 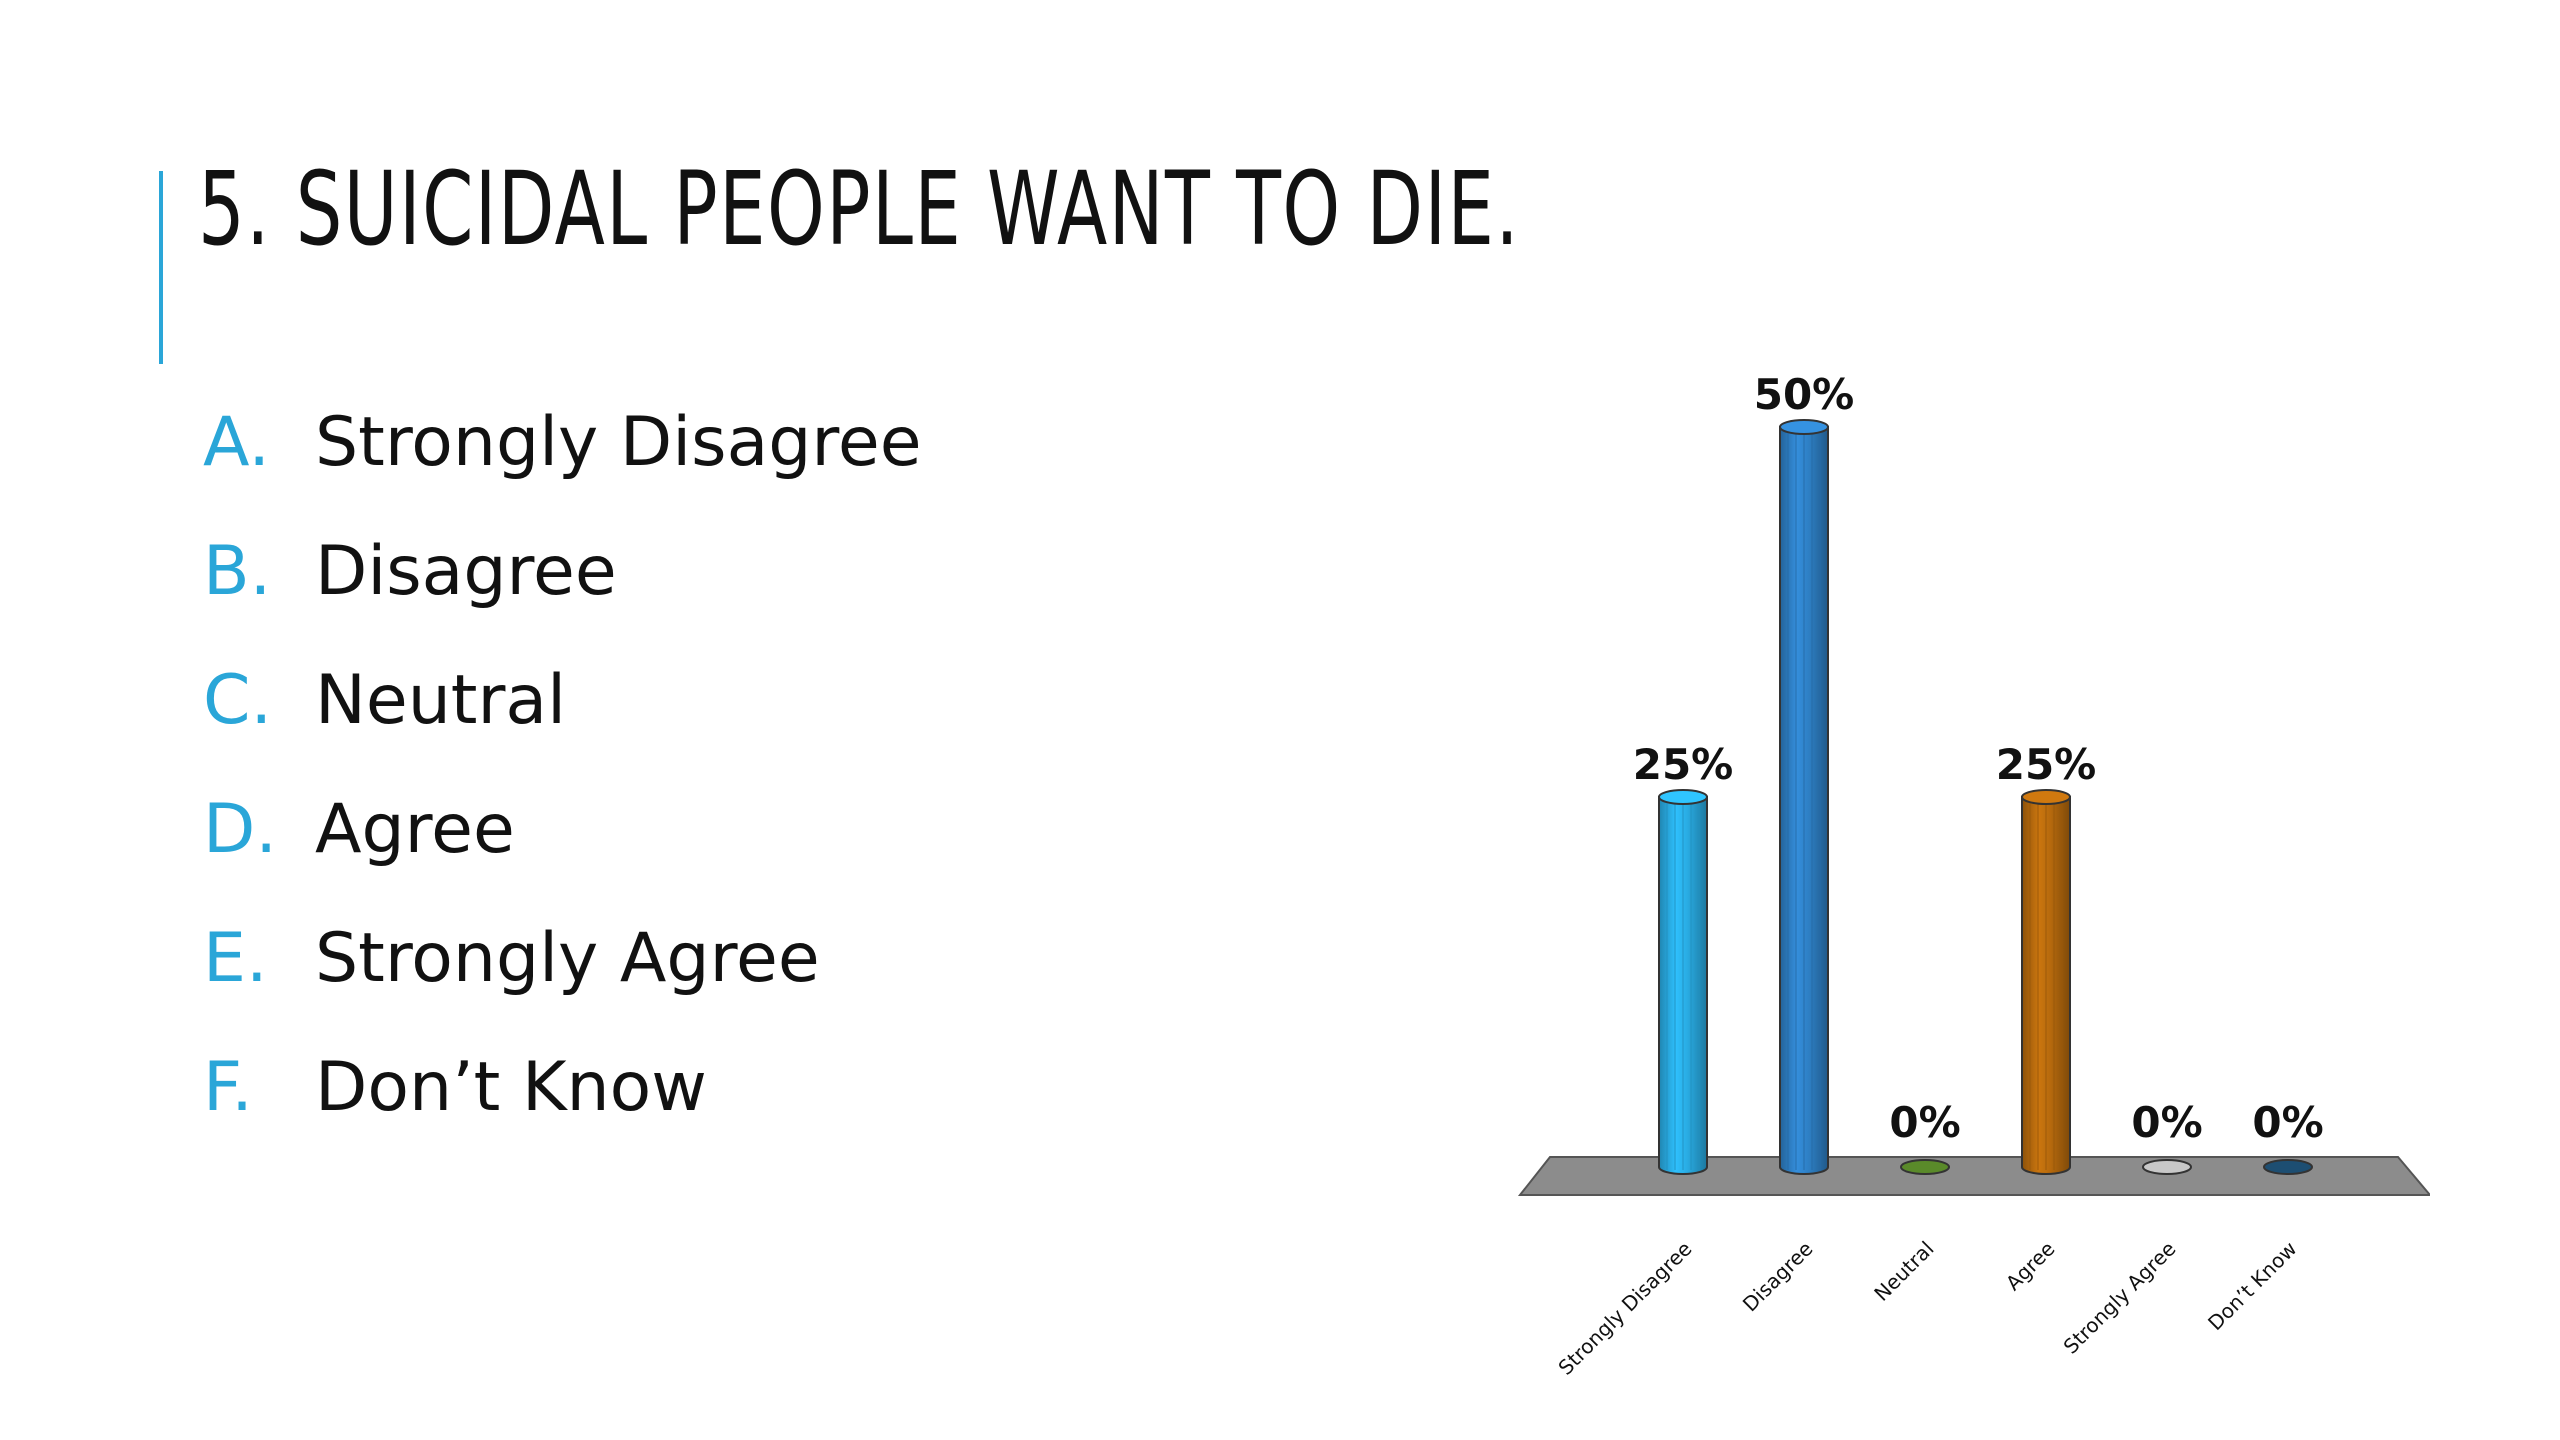 What do you see at coordinates (237, 571) in the screenshot?
I see `option-letter: B.` at bounding box center [237, 571].